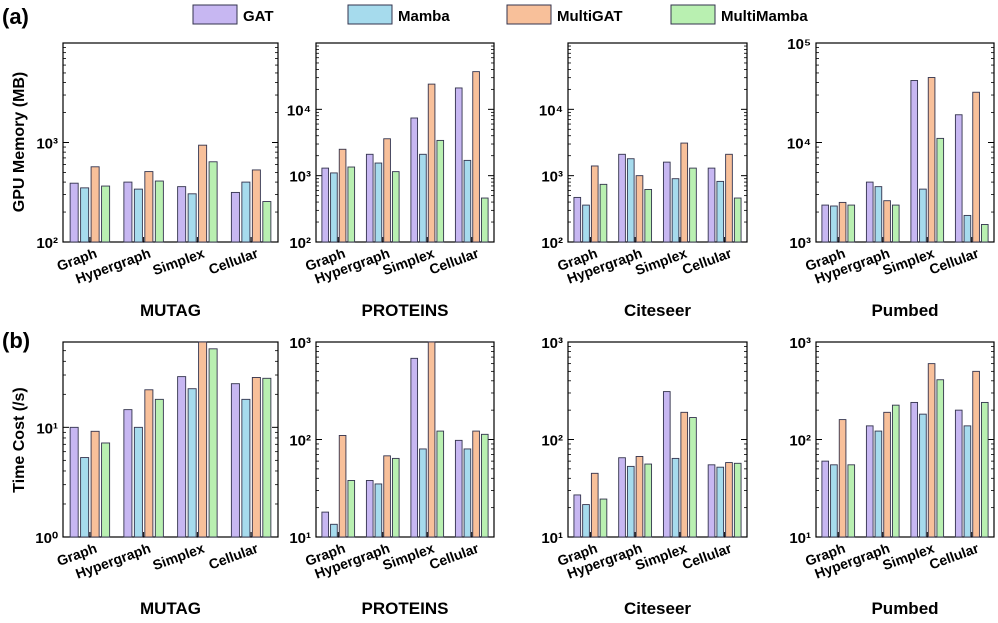 This screenshot has width=998, height=623. Describe the element at coordinates (215, 14) in the screenshot. I see `legend-swatch-gat` at that location.